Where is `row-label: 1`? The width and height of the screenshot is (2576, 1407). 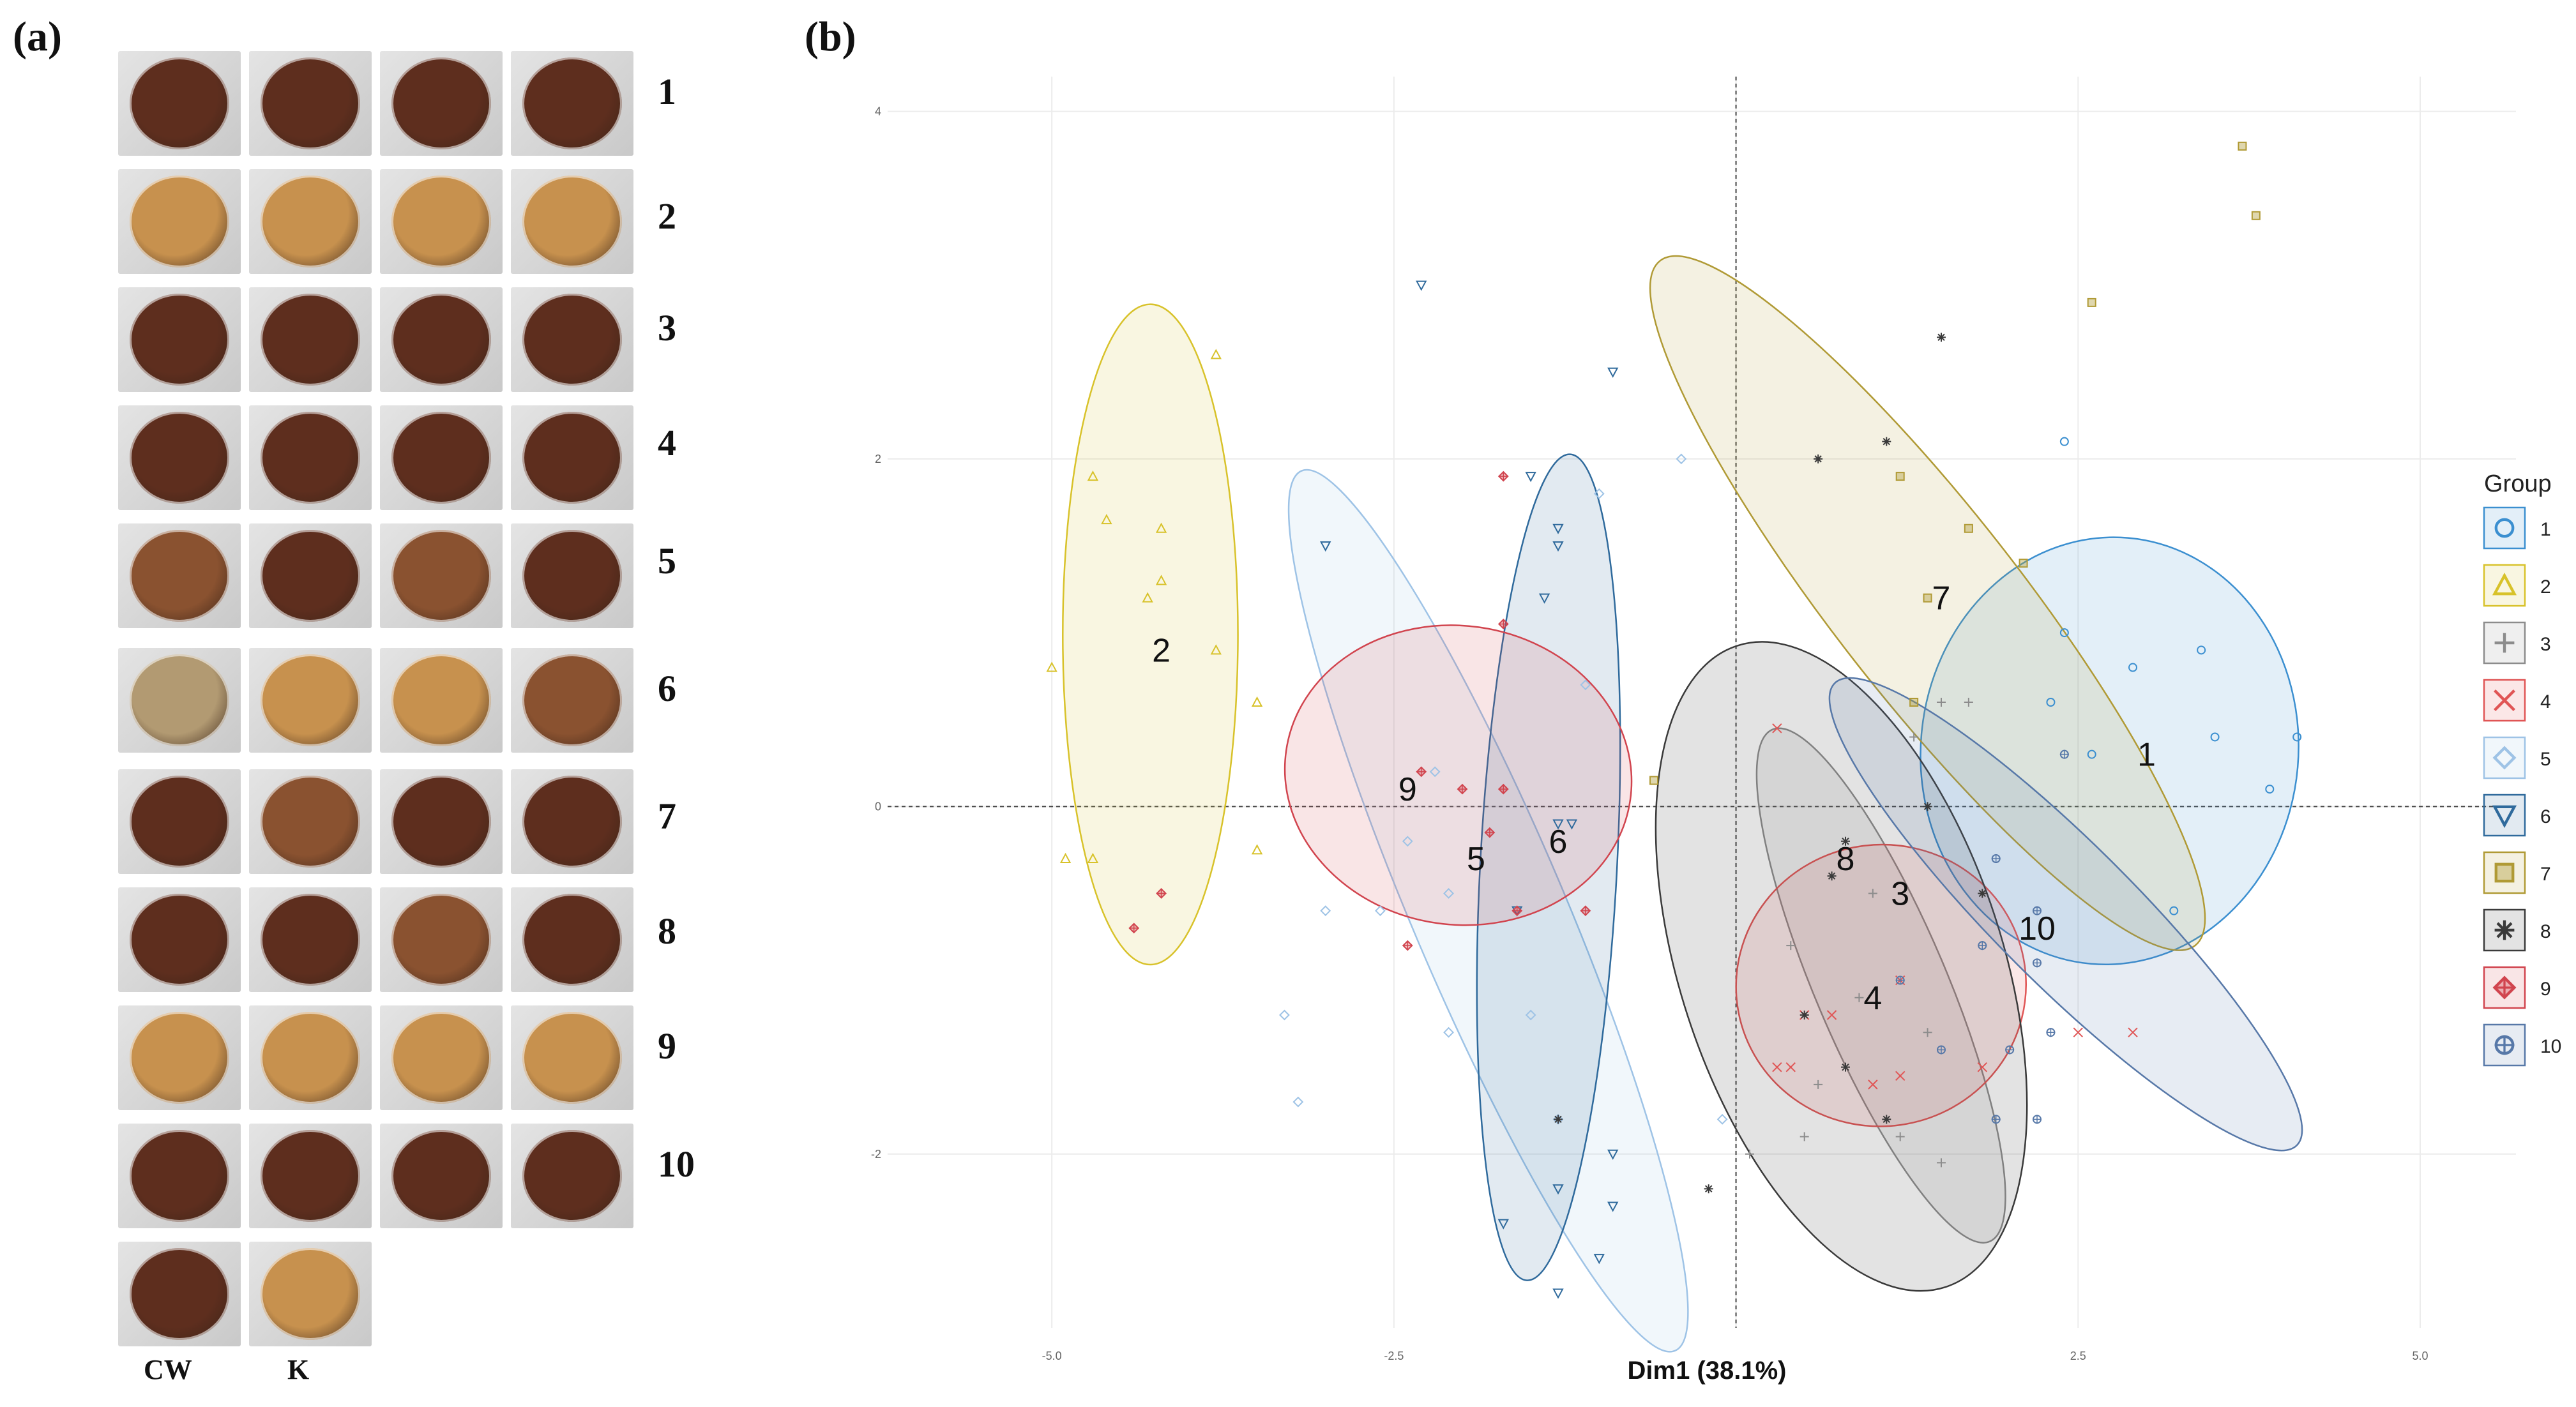 row-label: 1 is located at coordinates (667, 91).